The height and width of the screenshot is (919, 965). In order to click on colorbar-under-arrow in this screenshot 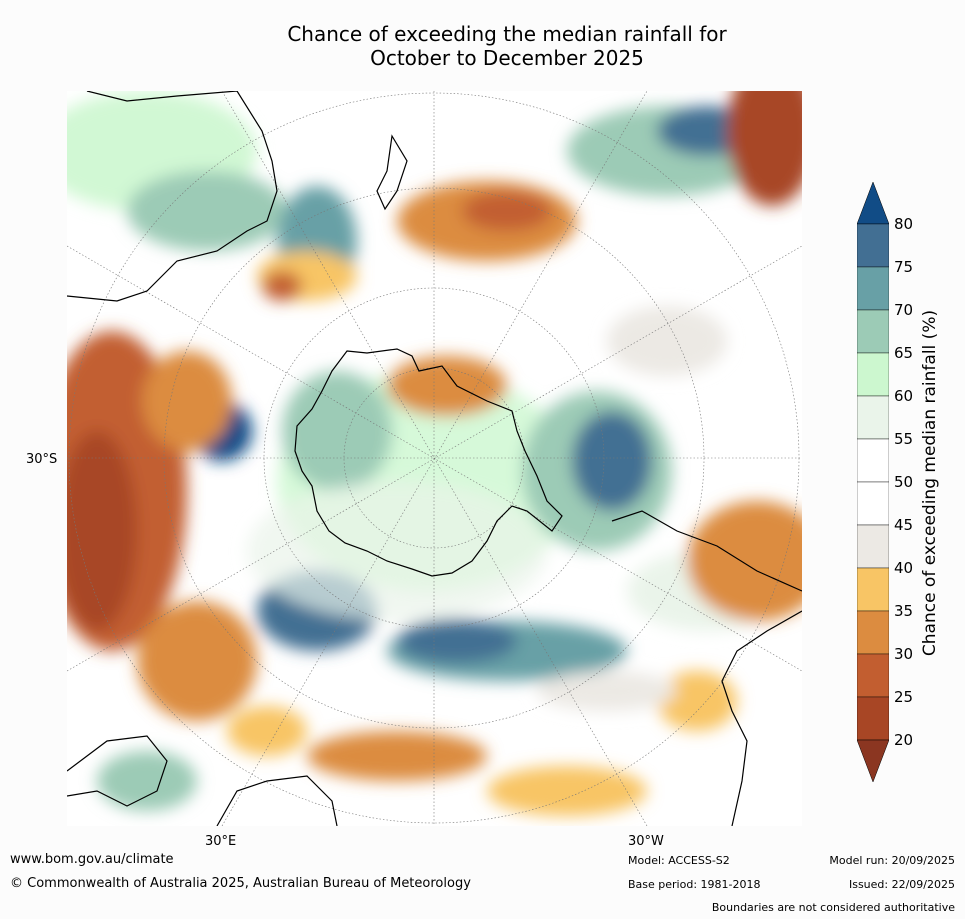, I will do `click(873, 760)`.